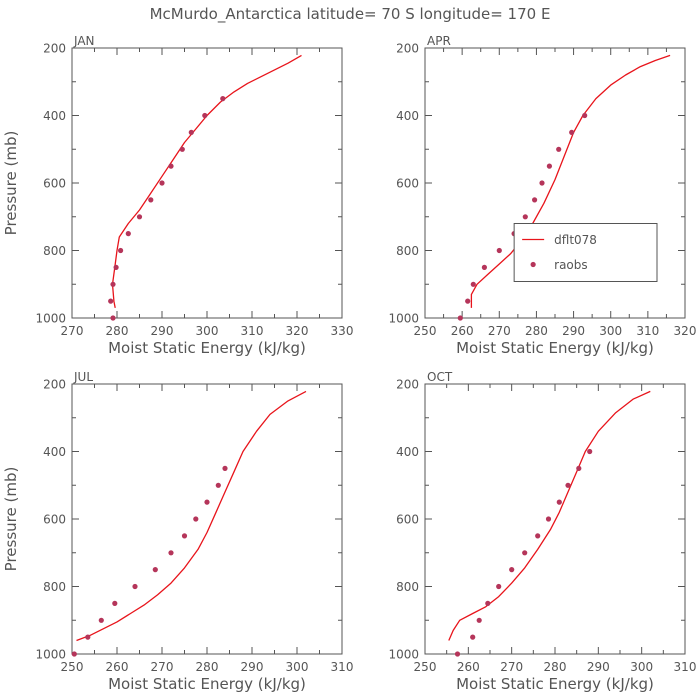 The image size is (700, 700). Describe the element at coordinates (342, 331) in the screenshot. I see `x-tick-label: 330` at that location.